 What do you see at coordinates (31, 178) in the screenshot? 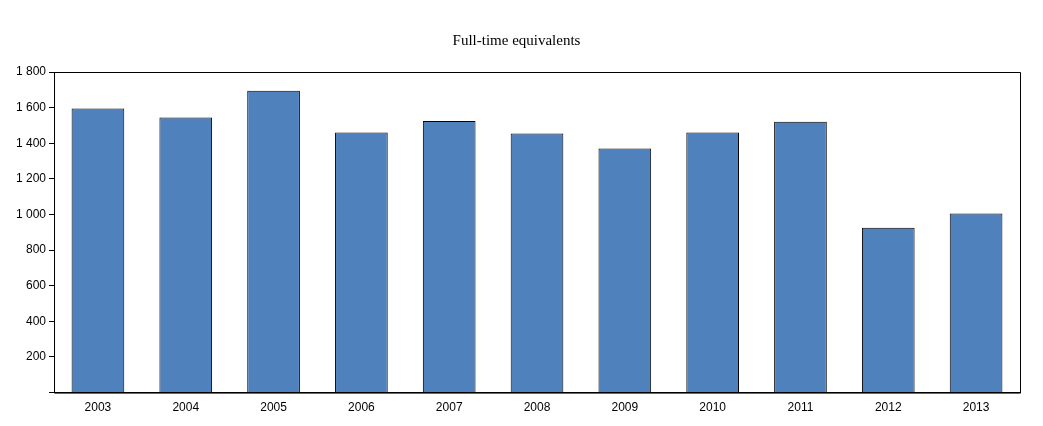
I see `y-tick-label: 1 200` at bounding box center [31, 178].